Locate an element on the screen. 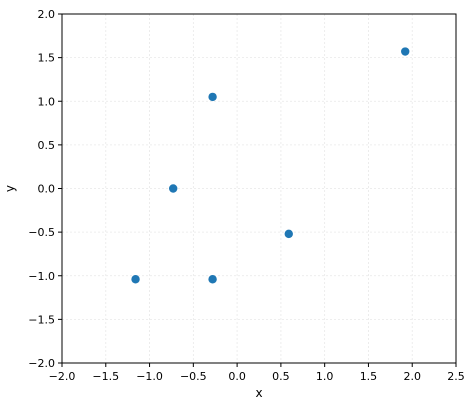 This screenshot has height=408, width=474. y-tick-label-3: −0.5 is located at coordinates (41, 232).